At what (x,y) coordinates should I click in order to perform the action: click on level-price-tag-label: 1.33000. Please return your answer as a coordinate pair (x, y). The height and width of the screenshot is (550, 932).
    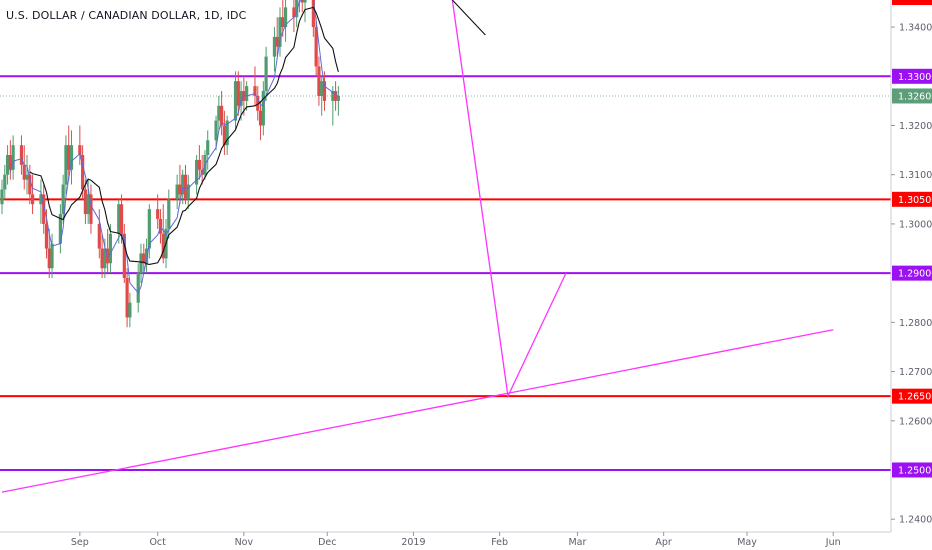
    Looking at the image, I should click on (915, 77).